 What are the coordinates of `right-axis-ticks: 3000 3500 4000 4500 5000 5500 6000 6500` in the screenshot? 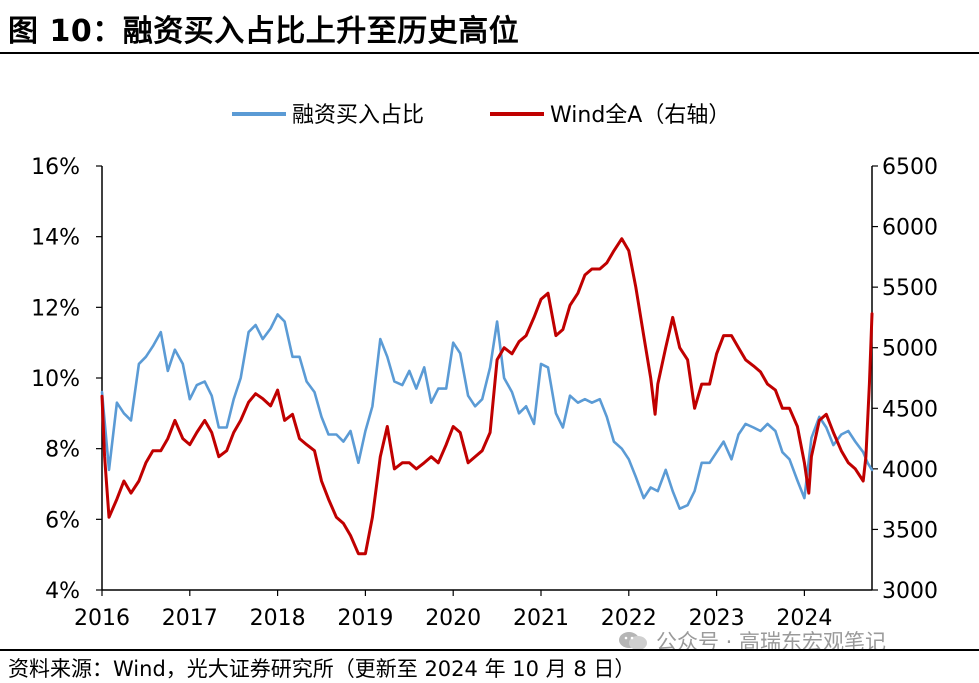 It's located at (905, 379).